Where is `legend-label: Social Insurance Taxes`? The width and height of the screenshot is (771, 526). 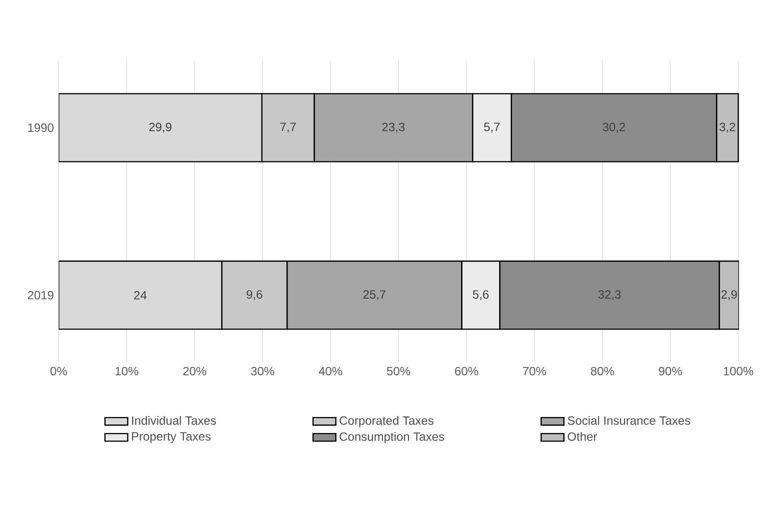 legend-label: Social Insurance Taxes is located at coordinates (629, 420).